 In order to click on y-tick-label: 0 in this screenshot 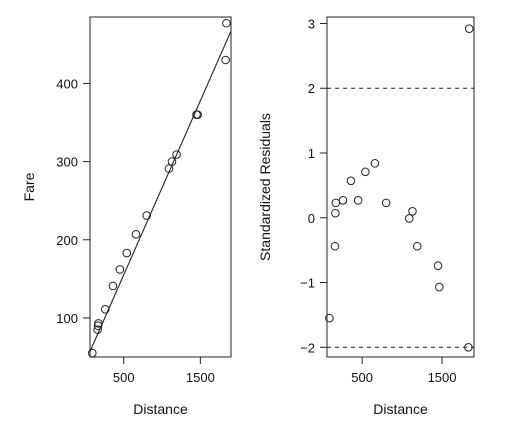, I will do `click(311, 218)`.